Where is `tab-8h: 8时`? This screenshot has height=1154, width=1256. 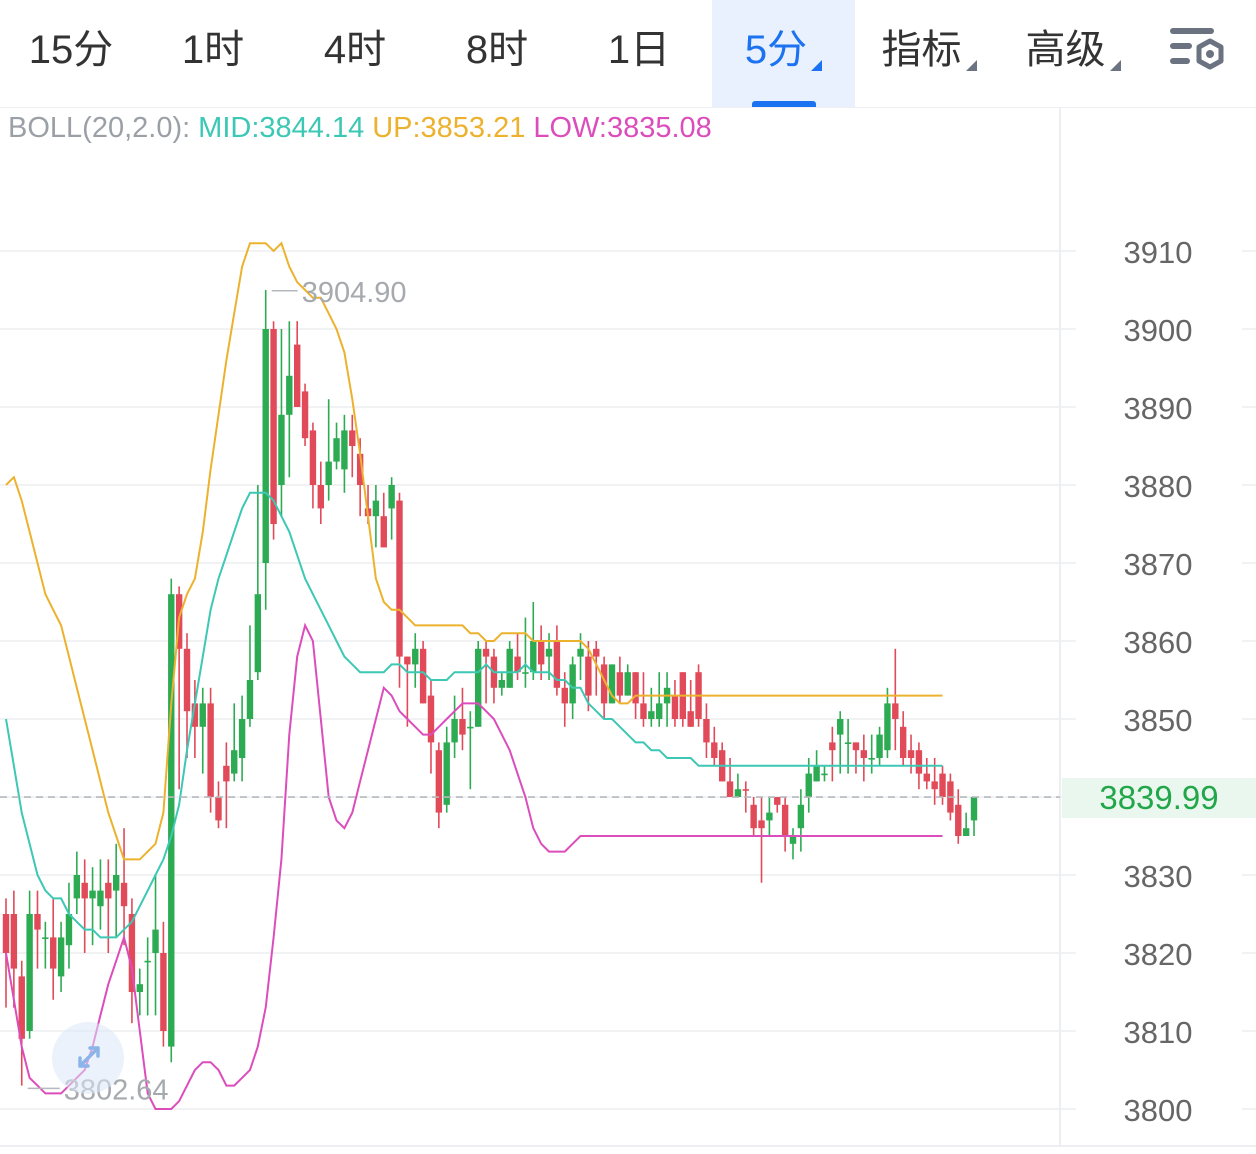 tab-8h: 8时 is located at coordinates (497, 53).